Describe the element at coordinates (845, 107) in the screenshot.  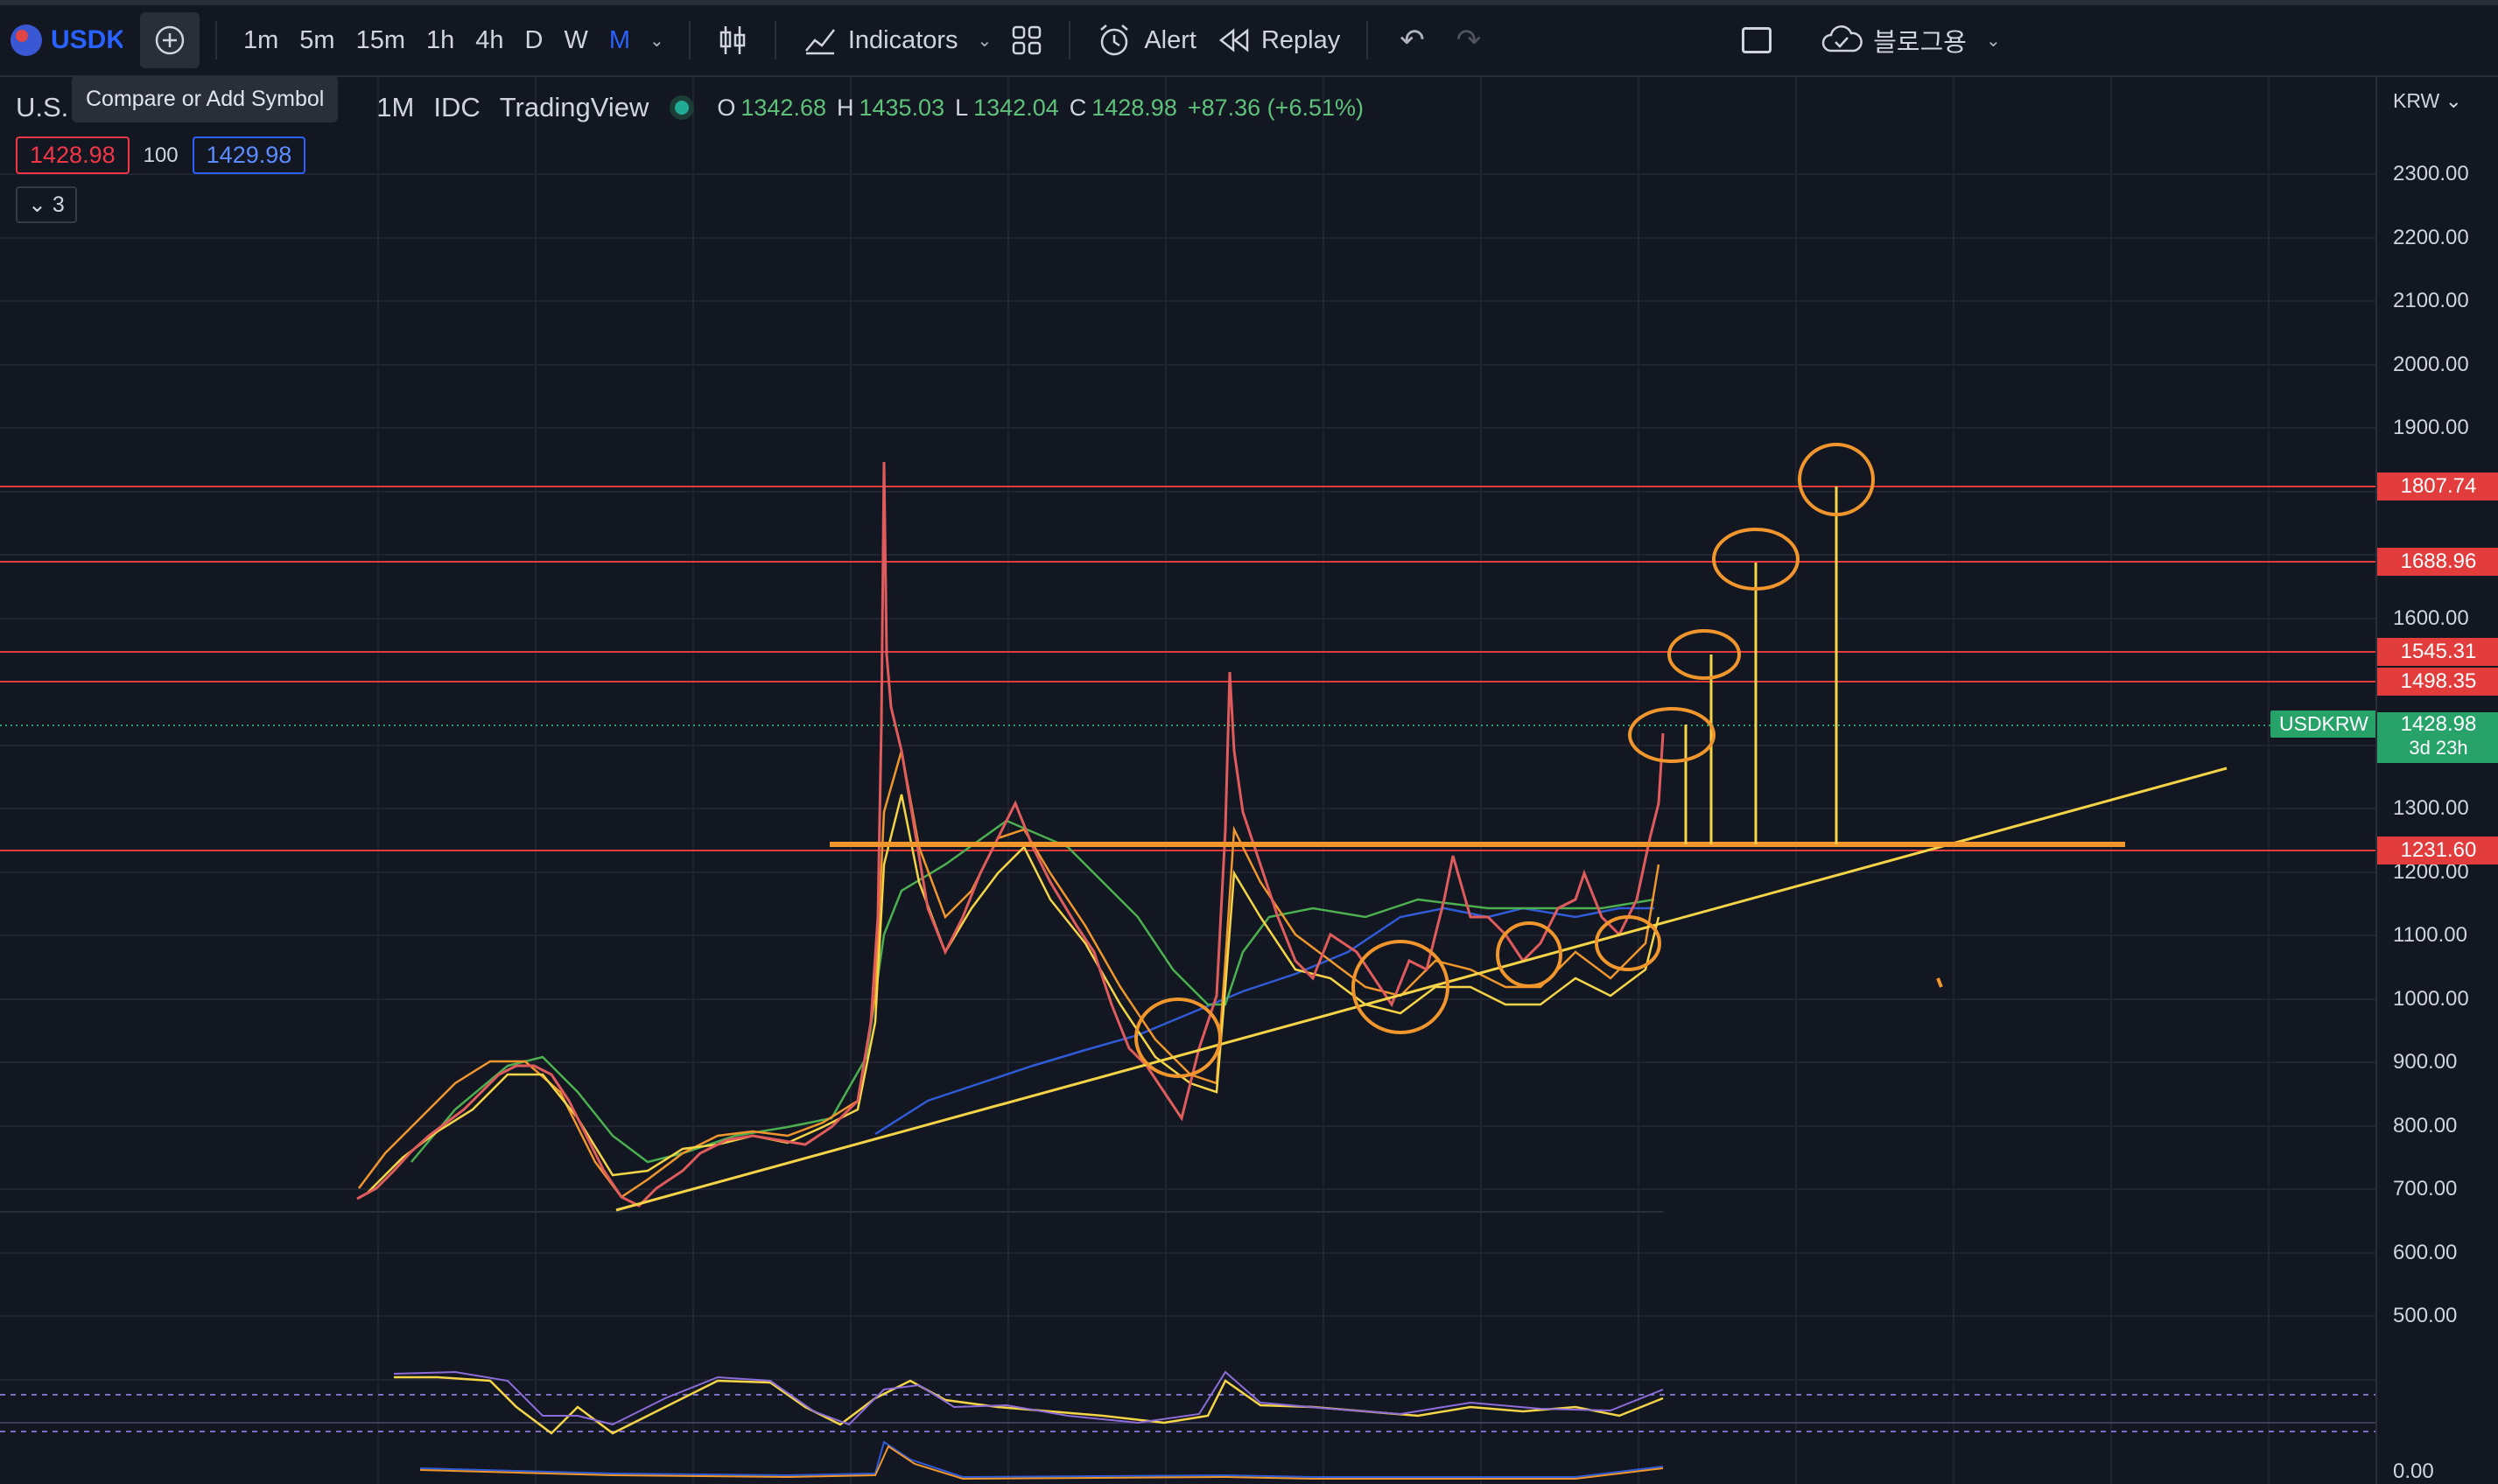
I see `ohlc-high-label: H` at that location.